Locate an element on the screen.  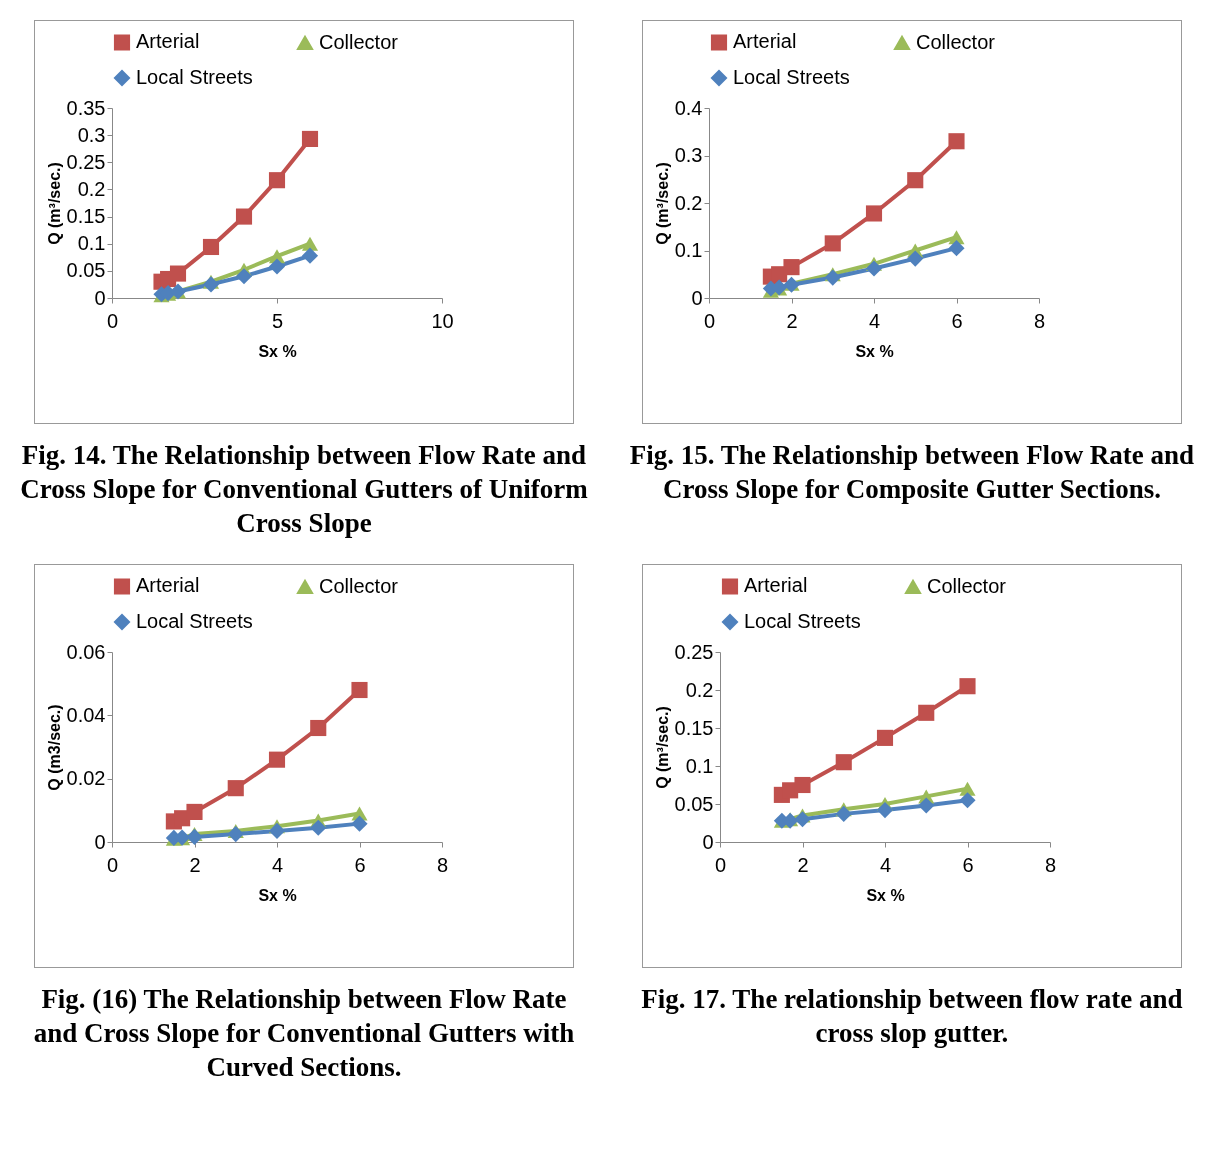
text: Fig. 17. The relationship between flow rate and cross slop gutter. is located at coordinates (912, 1016).